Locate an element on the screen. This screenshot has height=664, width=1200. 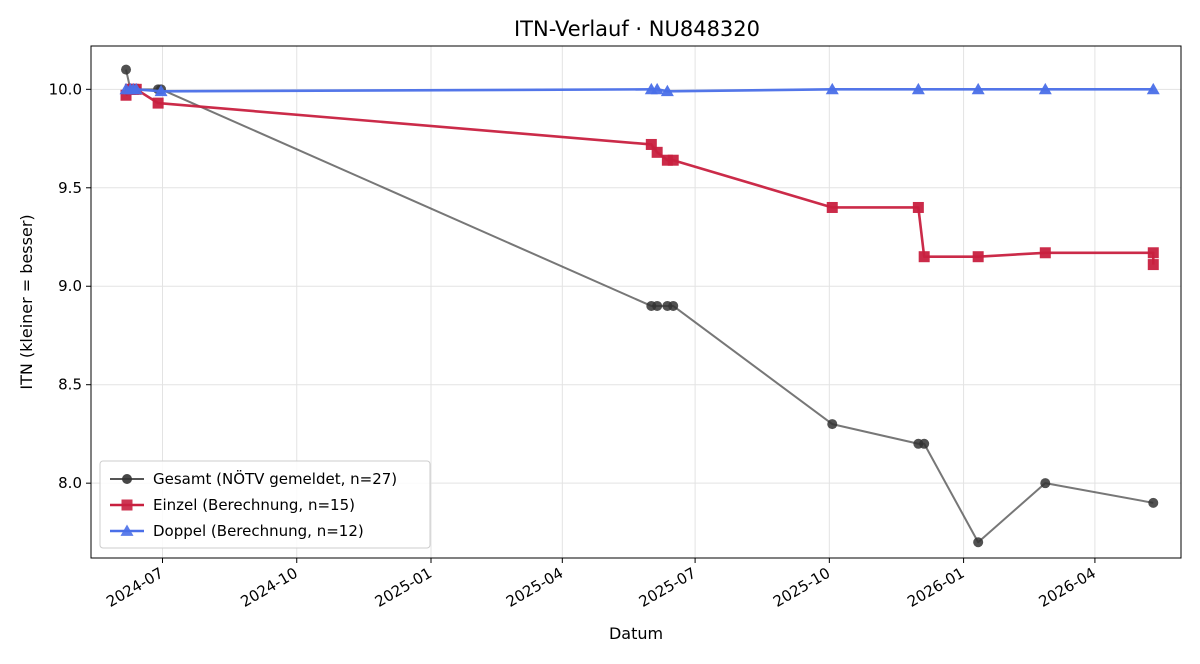
legend-label: Einzel (Berechnung, n=15) is located at coordinates (254, 505).